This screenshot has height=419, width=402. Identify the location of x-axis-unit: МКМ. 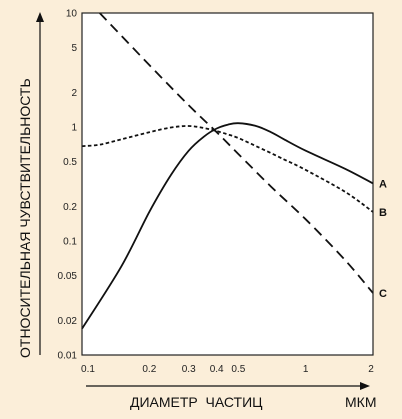
(360, 402).